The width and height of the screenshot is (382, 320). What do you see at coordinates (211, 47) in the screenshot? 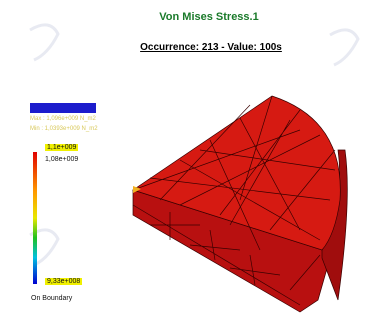
I see `occurrence: Occurrence: 213 - Value: 100s` at bounding box center [211, 47].